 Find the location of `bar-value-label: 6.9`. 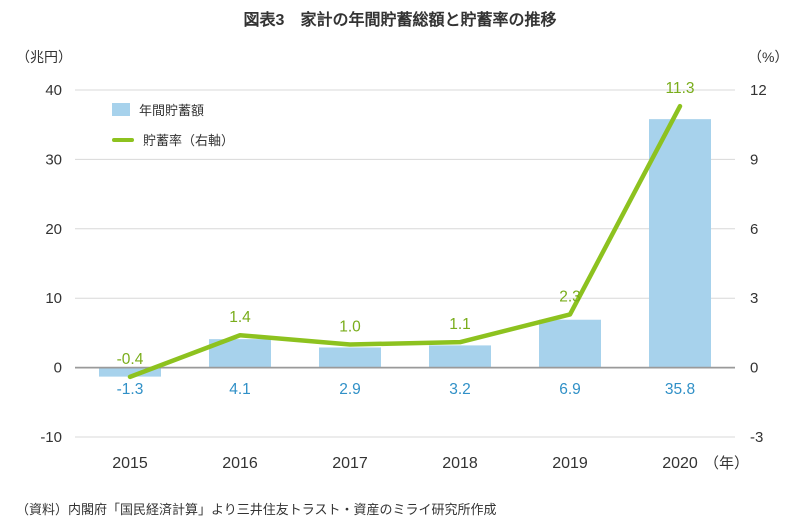

bar-value-label: 6.9 is located at coordinates (570, 389).